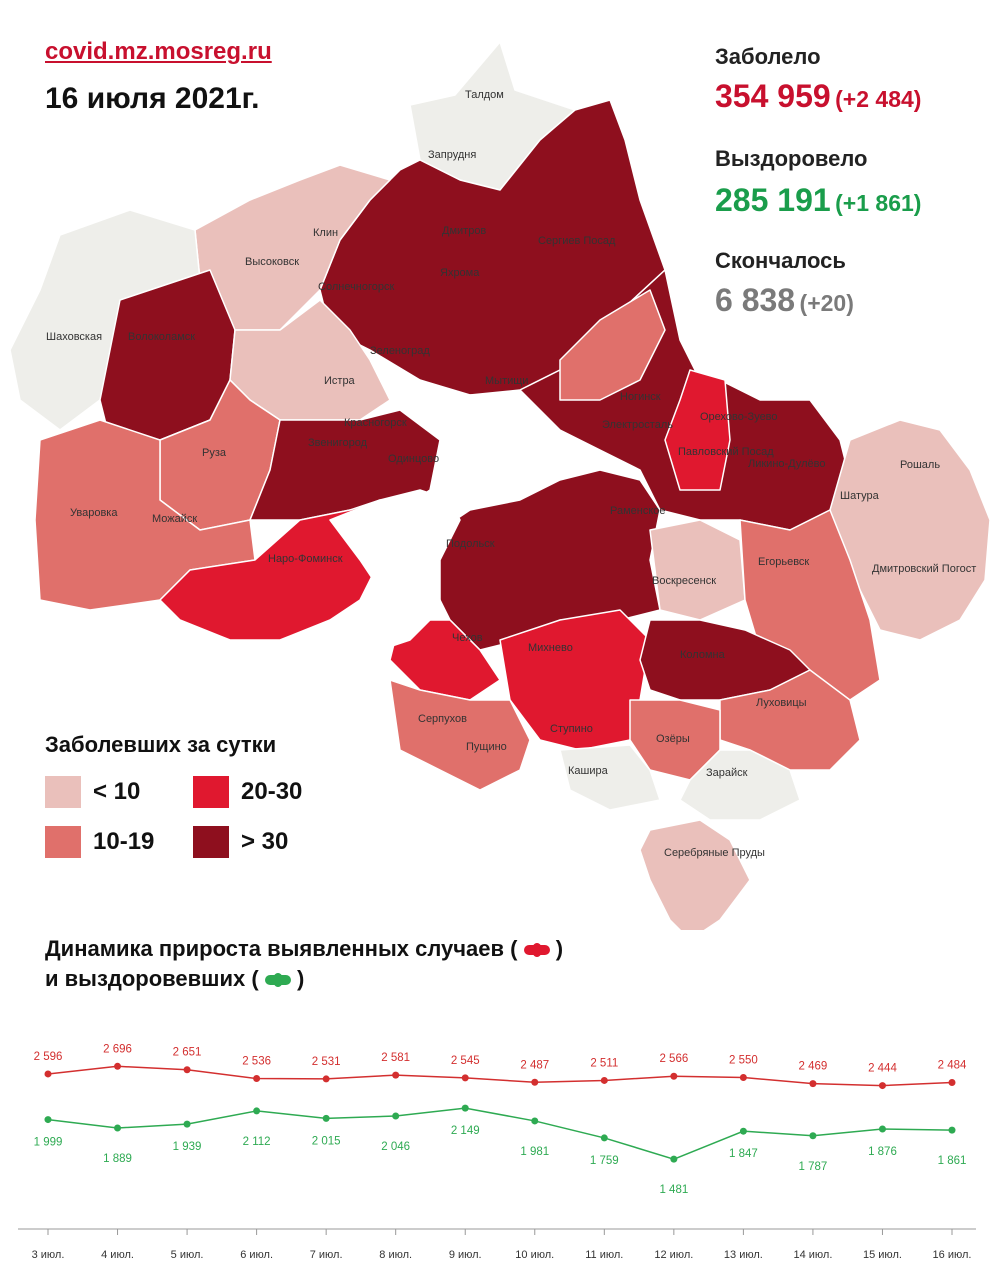 This screenshot has height=1280, width=994. What do you see at coordinates (673, 739) in the screenshot?
I see `map-label: Озёры` at bounding box center [673, 739].